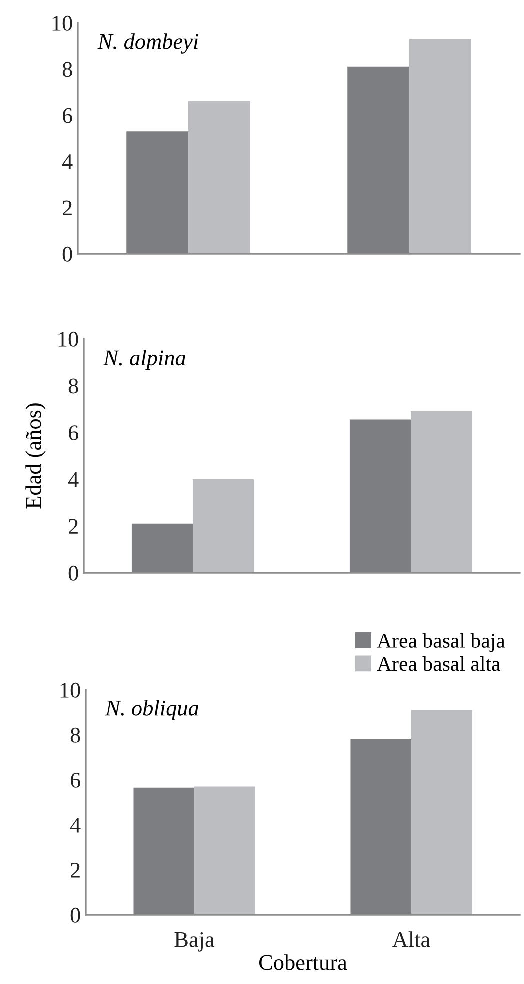  Describe the element at coordinates (411, 940) in the screenshot. I see `x-tick-label: Alta` at that location.